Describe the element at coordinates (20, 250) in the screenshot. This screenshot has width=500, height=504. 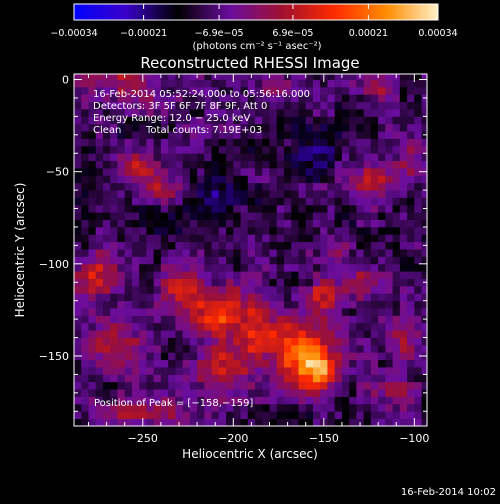
I see `y-axis-label: Heliocentric Y (arcsec)` at that location.